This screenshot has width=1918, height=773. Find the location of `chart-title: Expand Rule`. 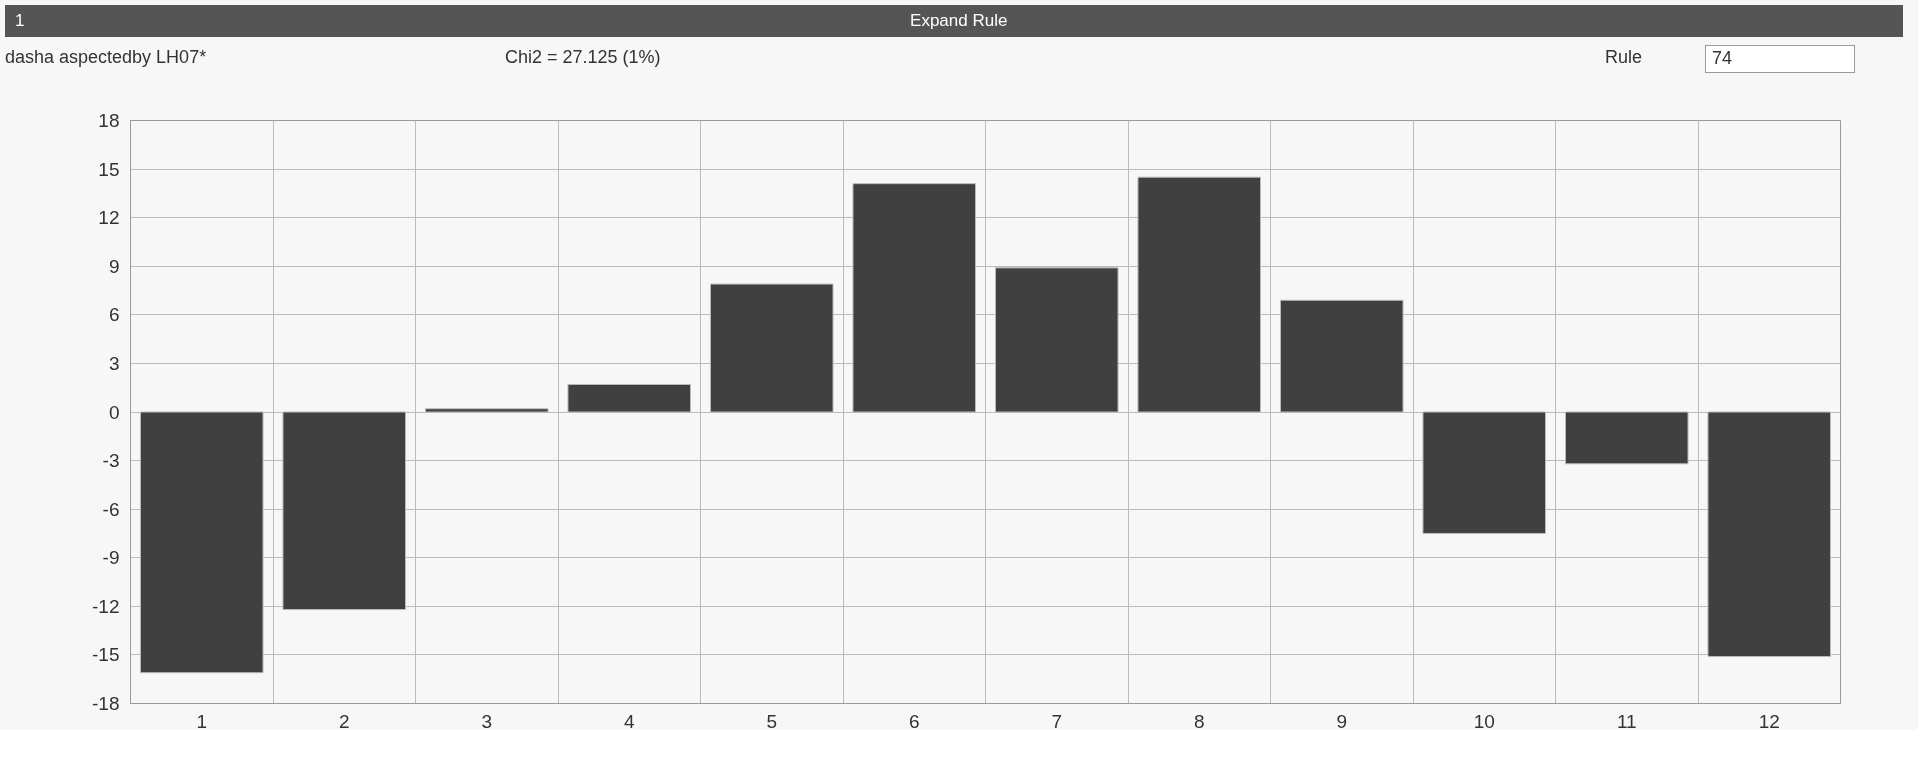

chart-title: Expand Rule is located at coordinates (959, 21).